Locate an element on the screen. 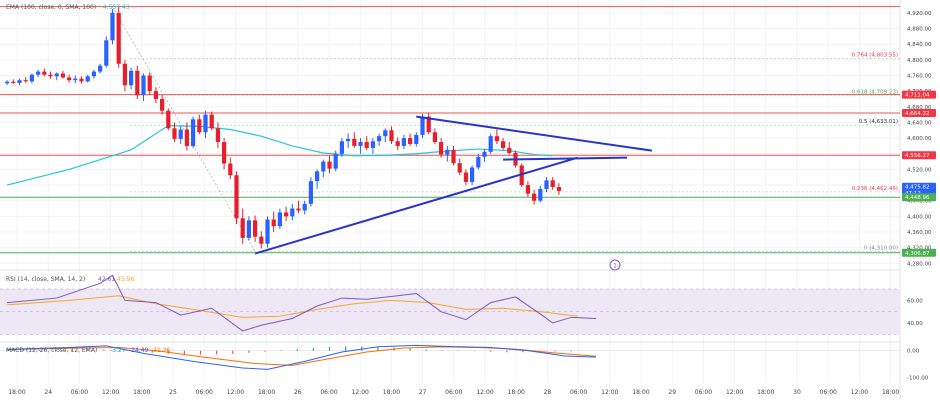 The width and height of the screenshot is (940, 404). rsi-legend: RSI (14, close, SMA, 14, 2) 42.61 45.96 is located at coordinates (70, 279).